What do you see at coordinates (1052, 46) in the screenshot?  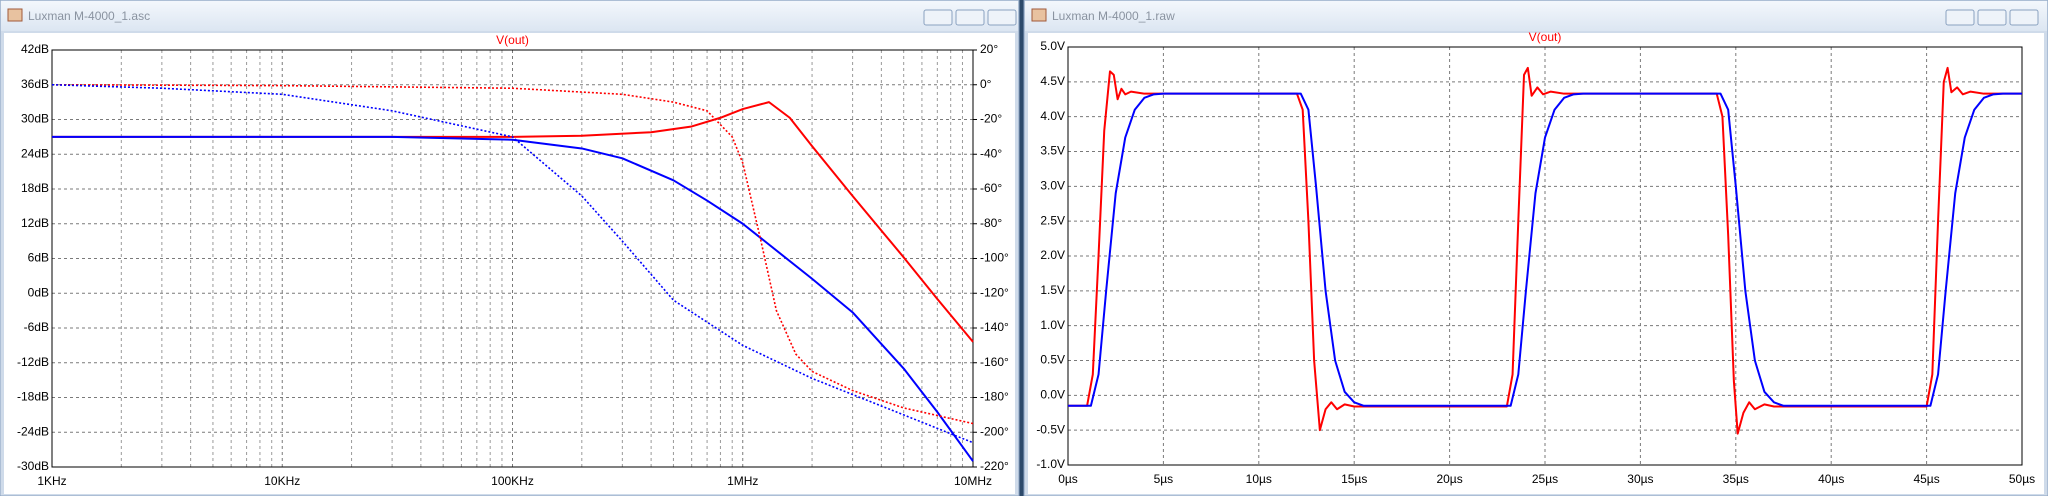 I see `y-tick-label: 5.0V` at bounding box center [1052, 46].